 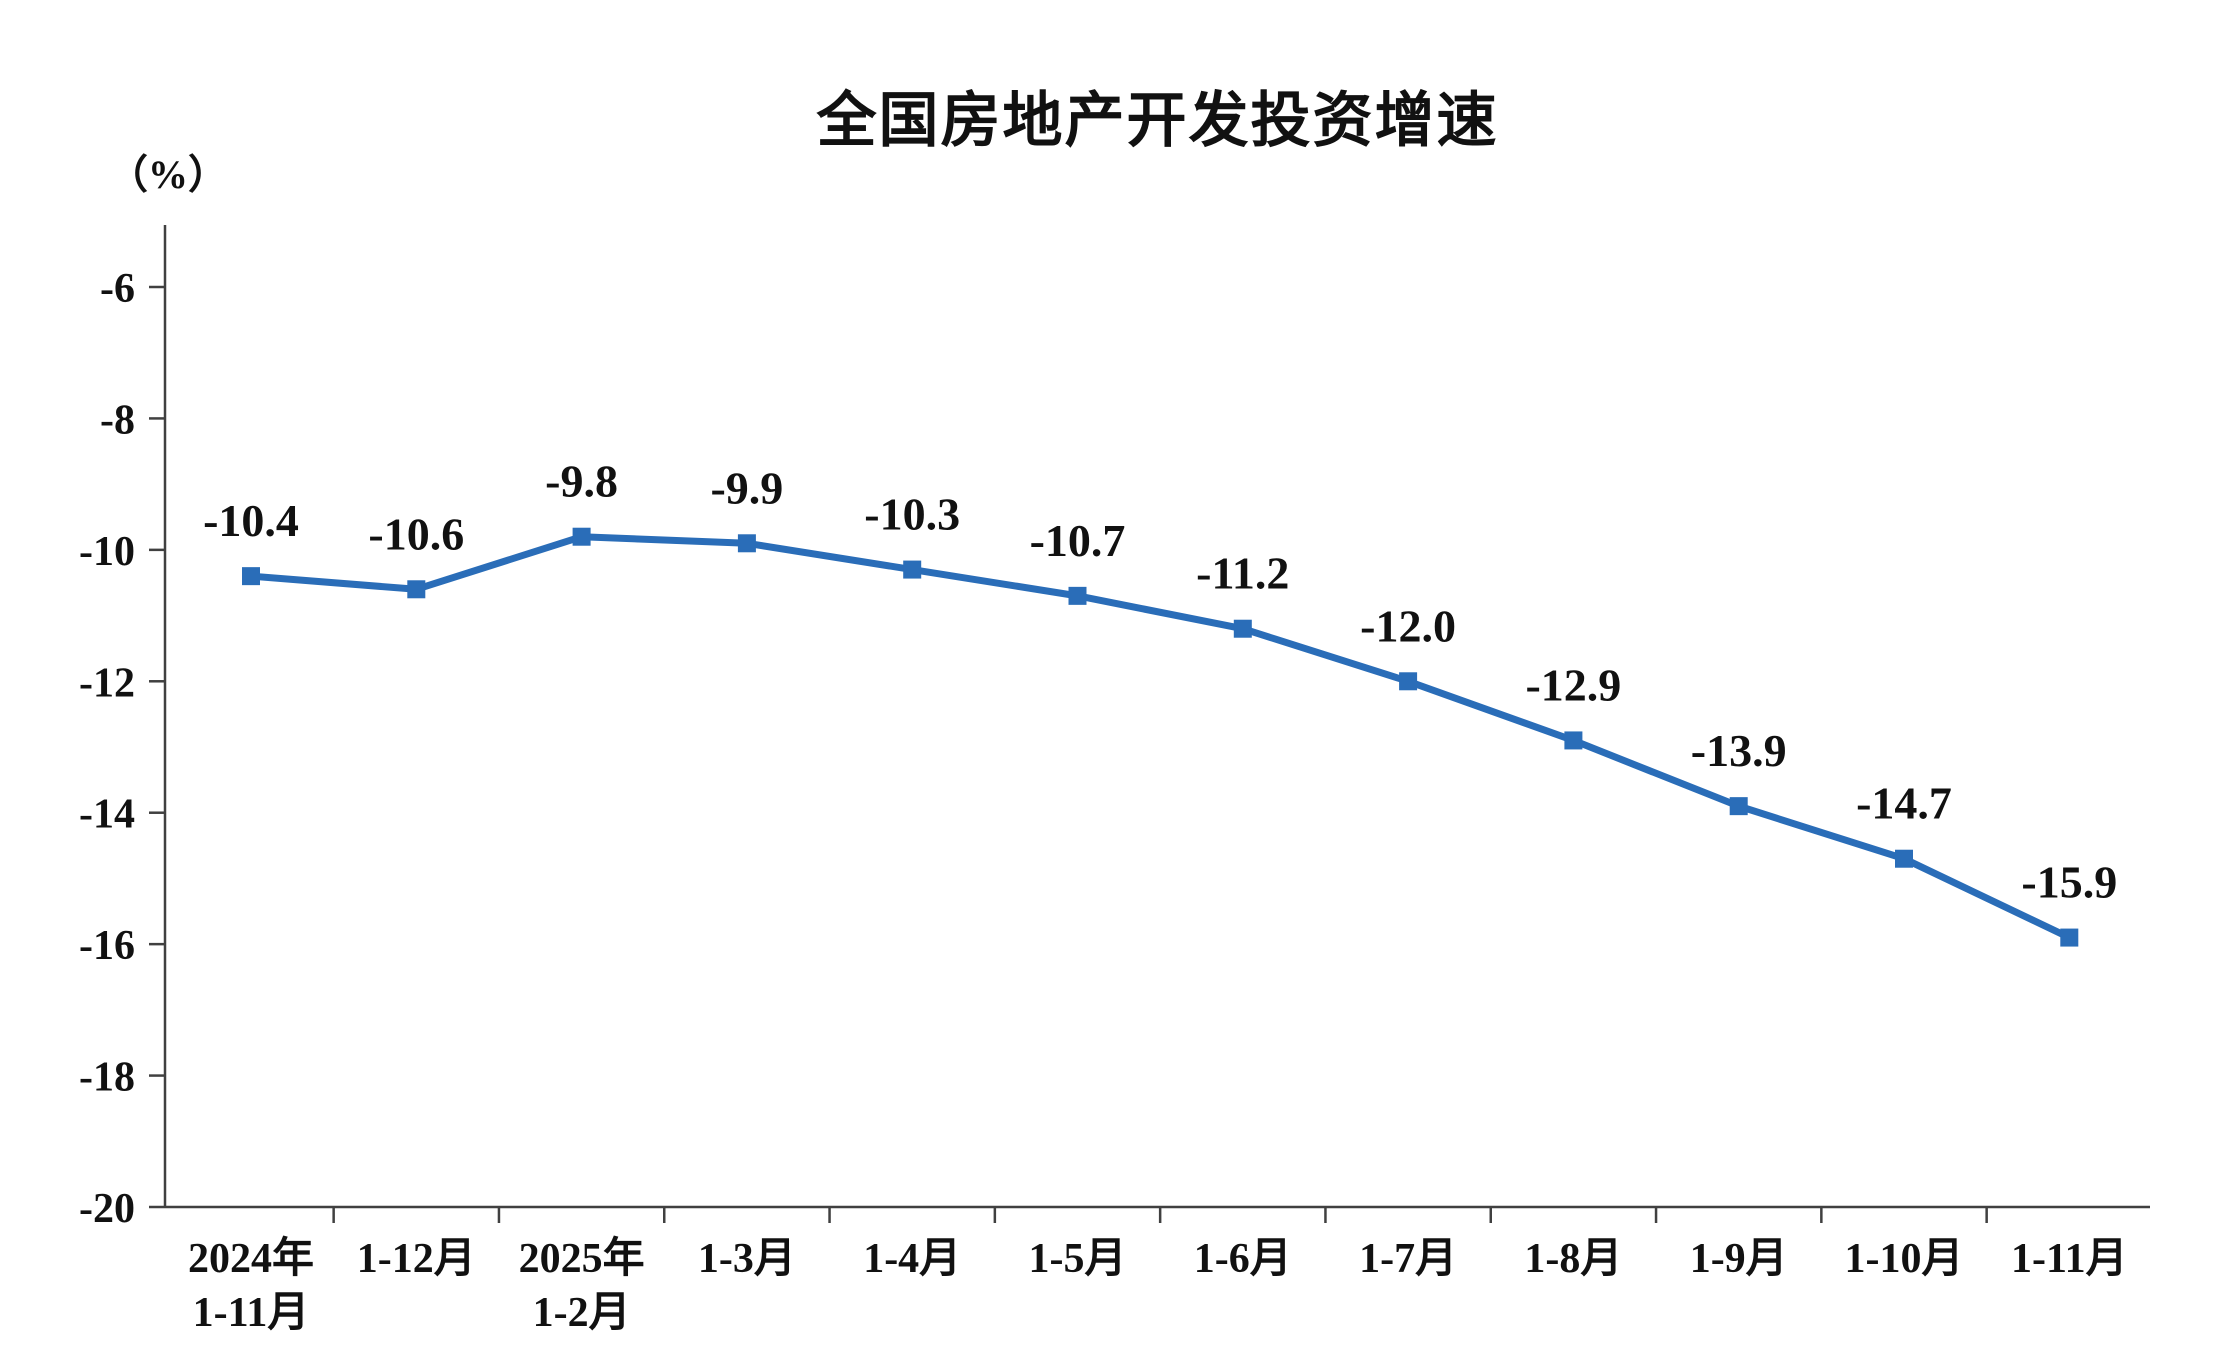 I want to click on data-label: -13.9, so click(x=1739, y=750).